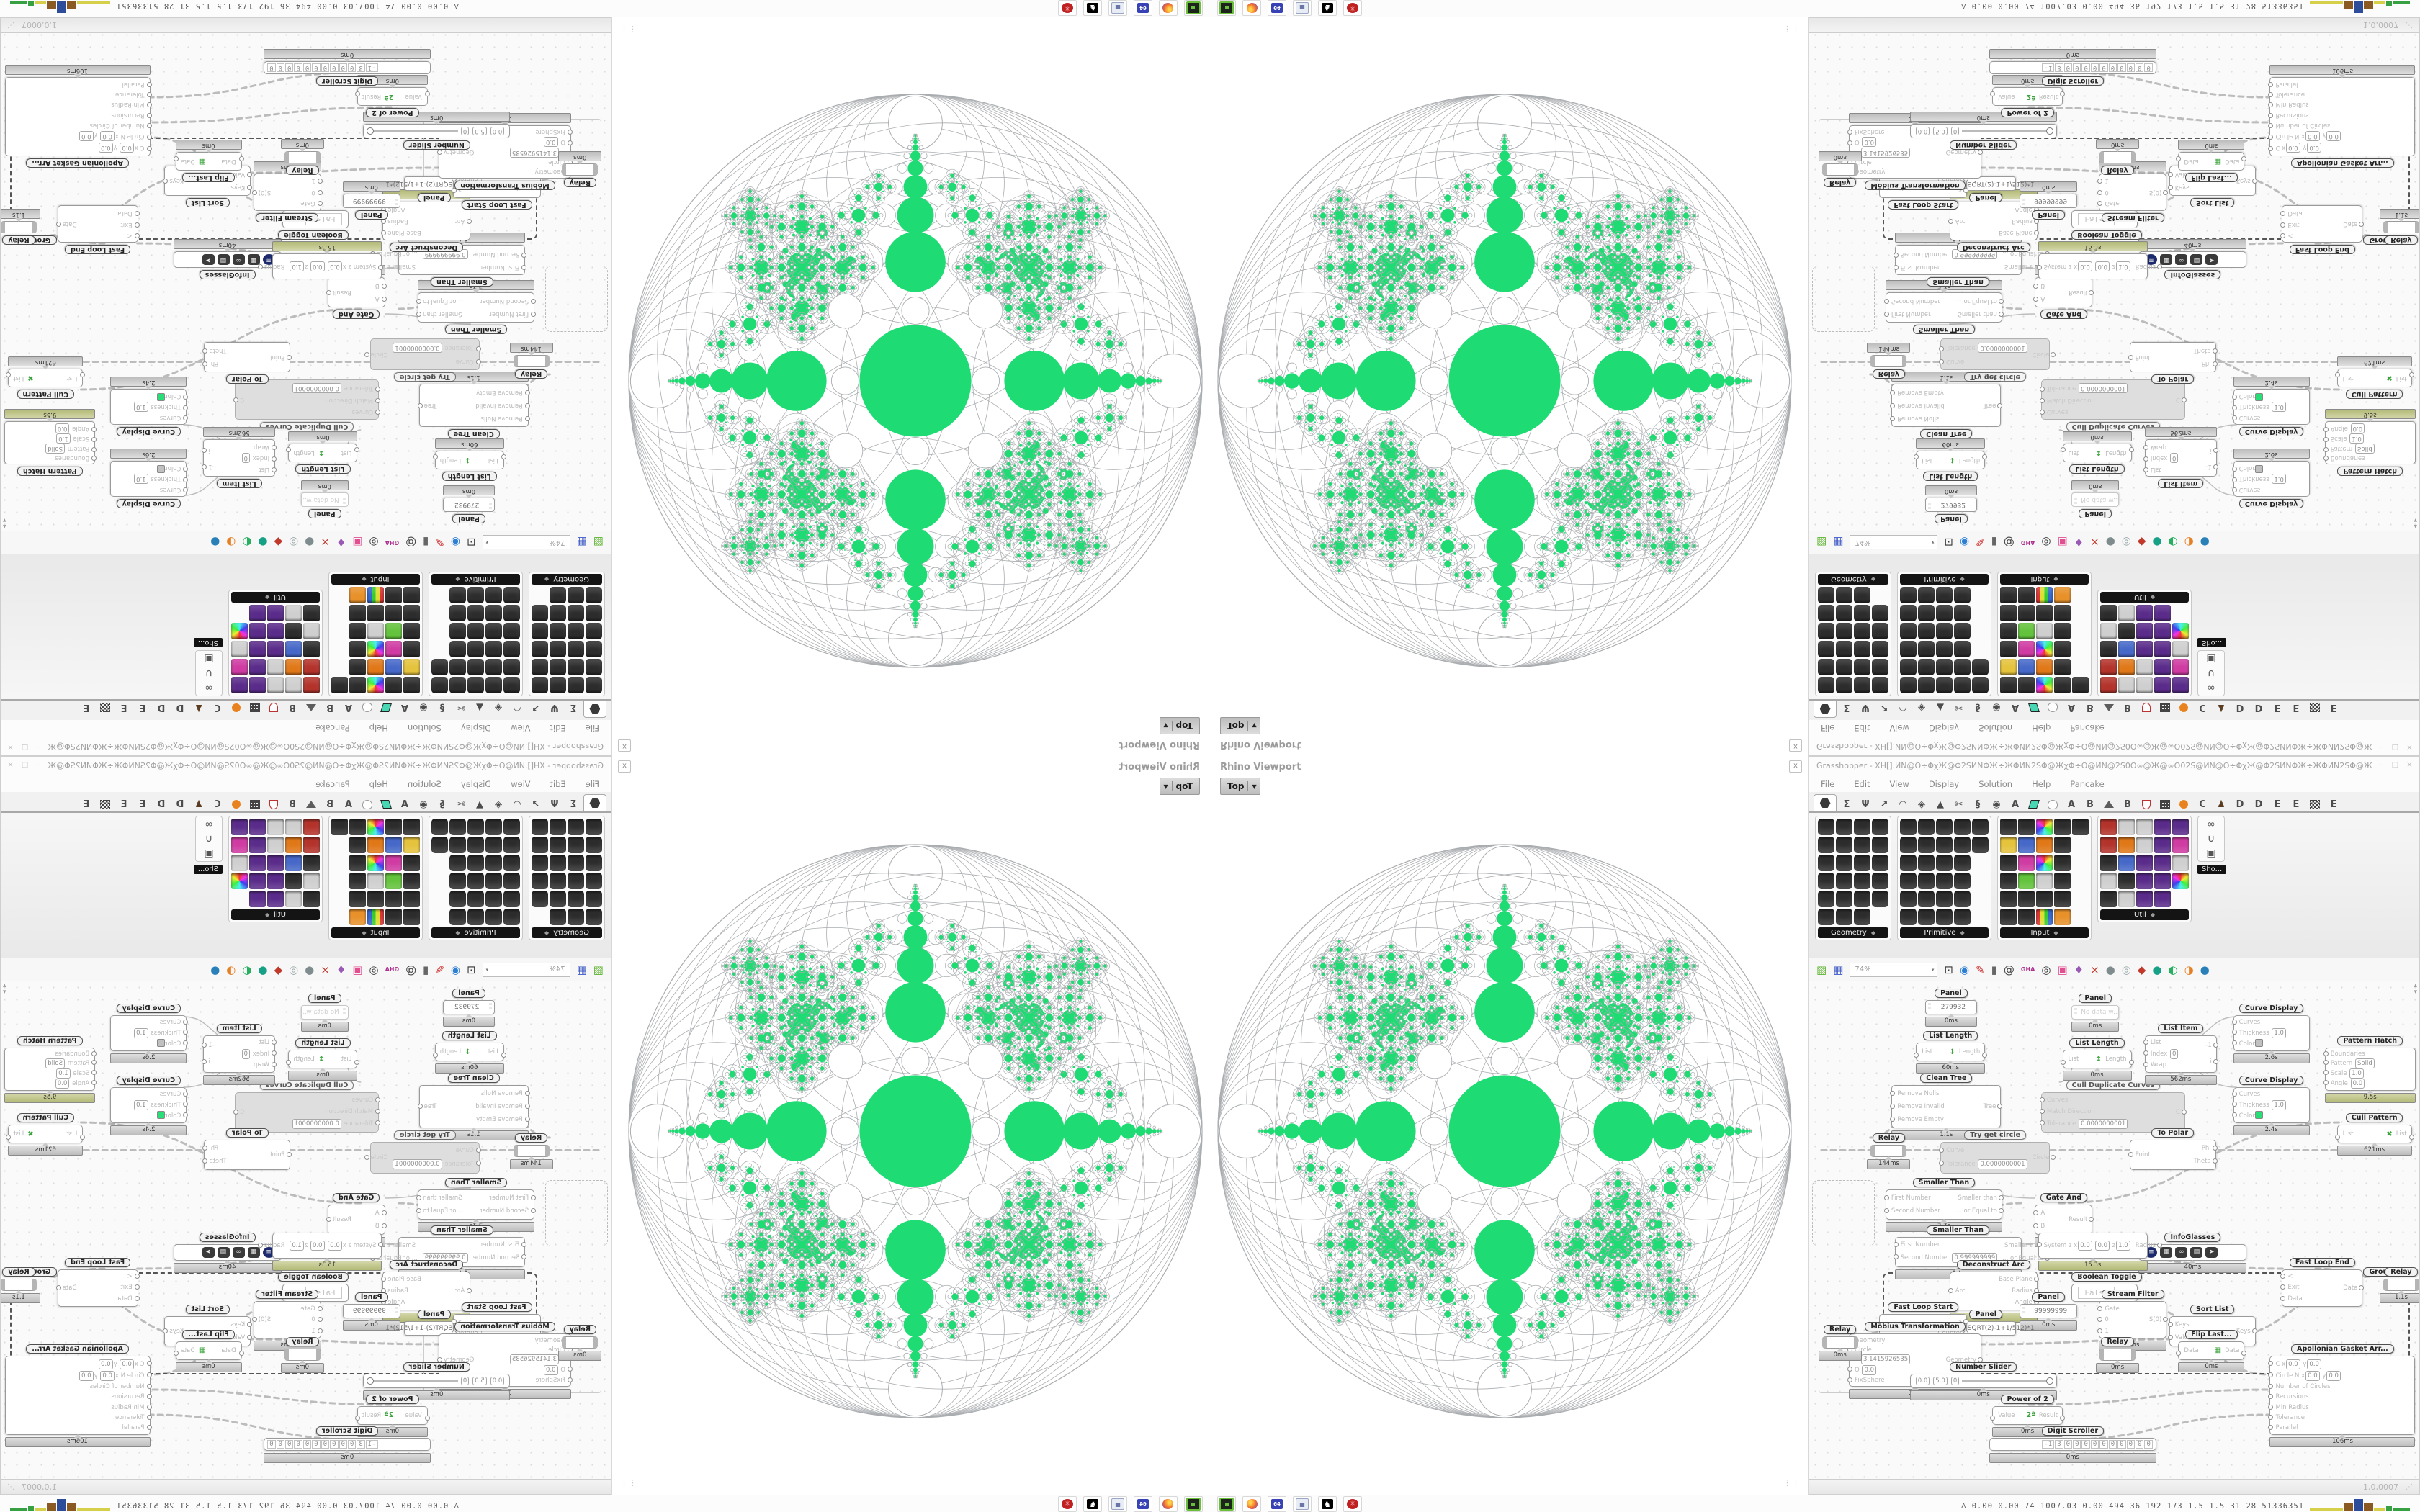  What do you see at coordinates (1509, 1125) in the screenshot?
I see `apollonian-gasket-canvas` at bounding box center [1509, 1125].